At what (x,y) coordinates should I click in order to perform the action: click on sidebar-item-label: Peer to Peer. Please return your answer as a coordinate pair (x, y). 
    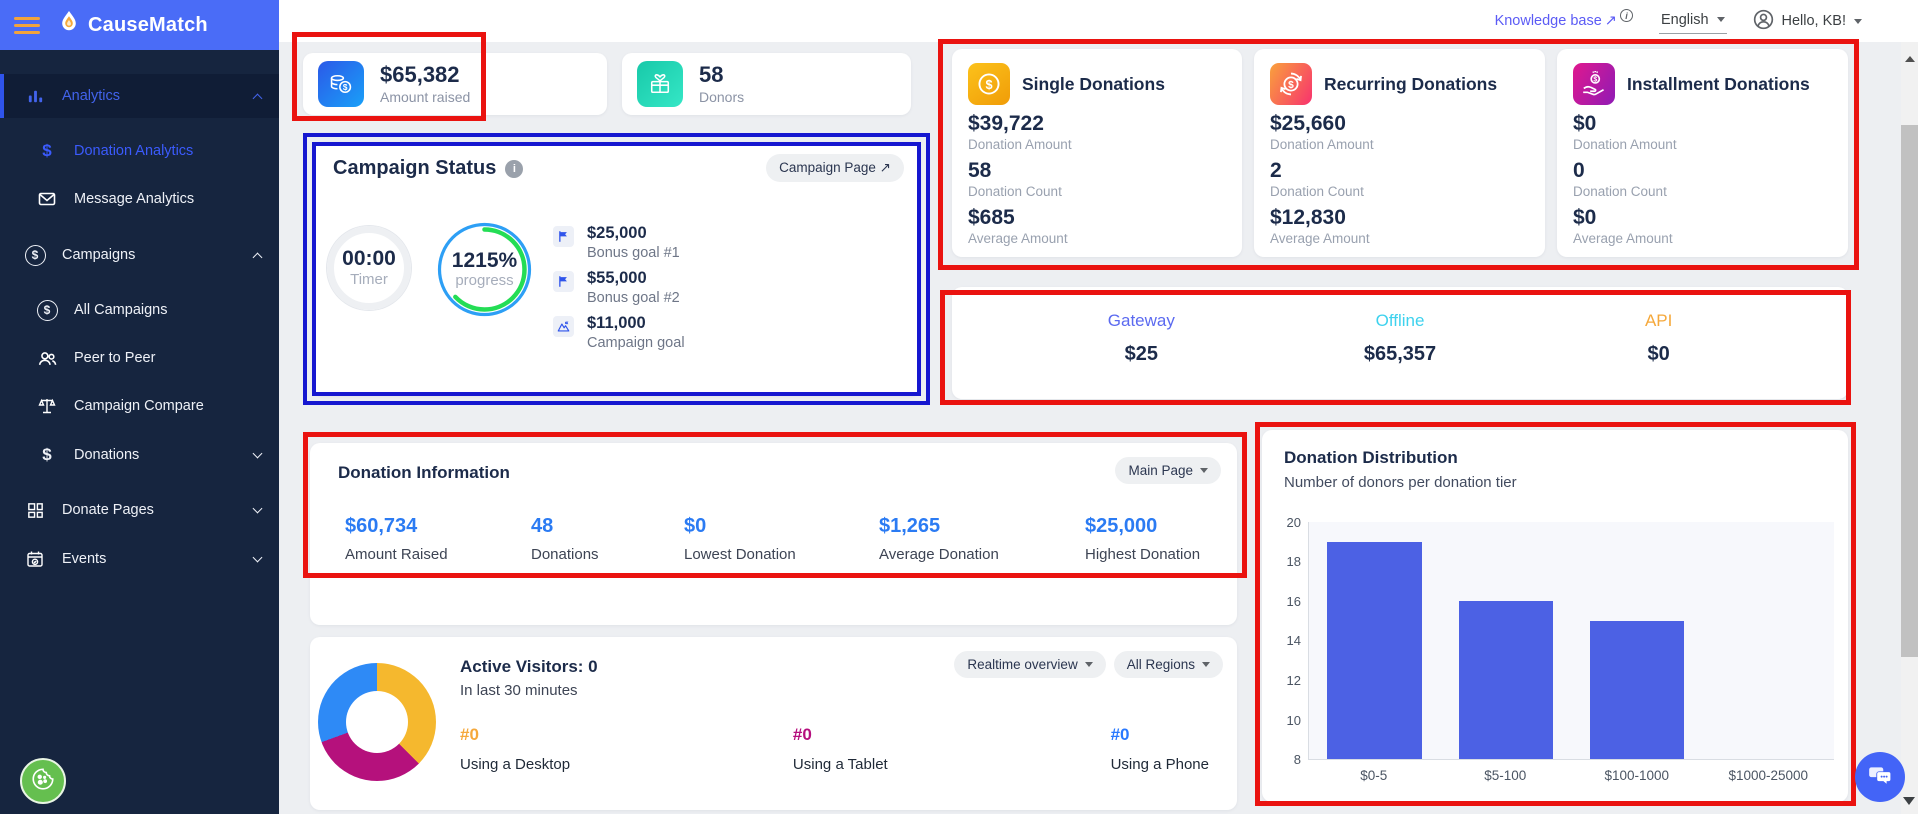
    Looking at the image, I should click on (115, 358).